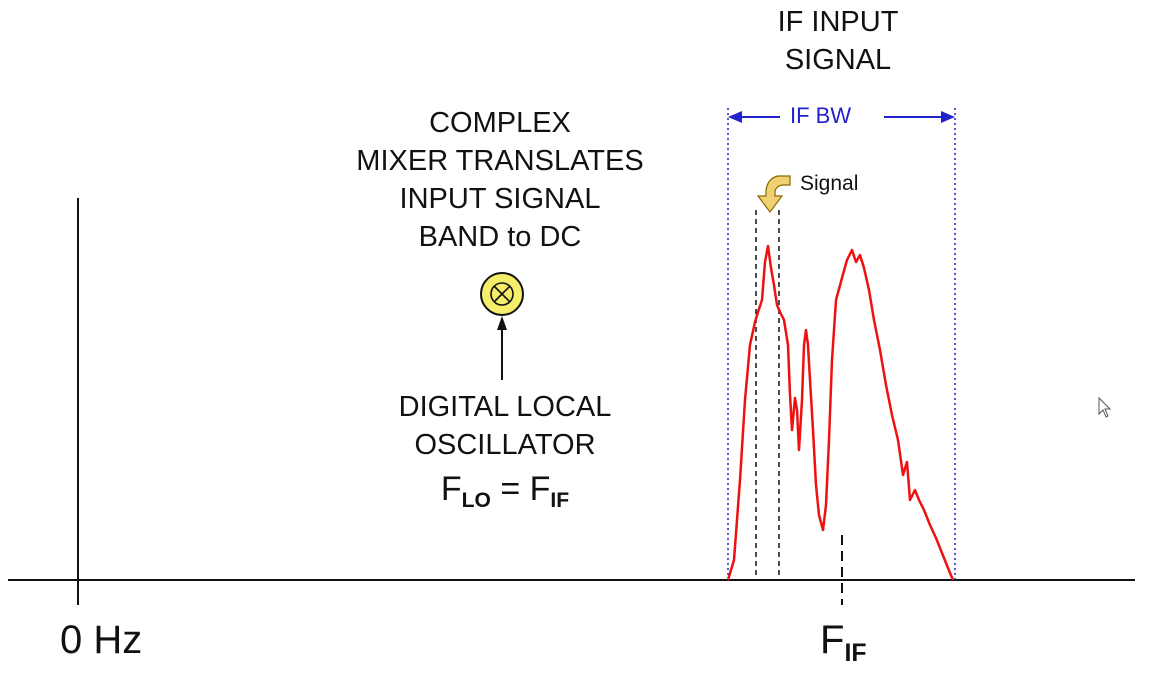 This screenshot has width=1152, height=675. What do you see at coordinates (838, 22) in the screenshot?
I see `if-input-signal-line-1: IF INPUT` at bounding box center [838, 22].